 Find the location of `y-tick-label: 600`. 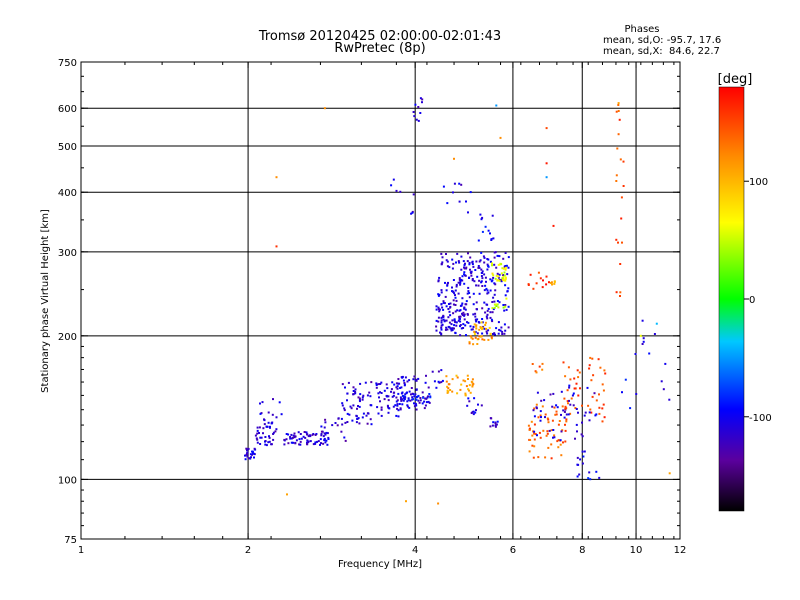

y-tick-label: 600 is located at coordinates (67, 109).